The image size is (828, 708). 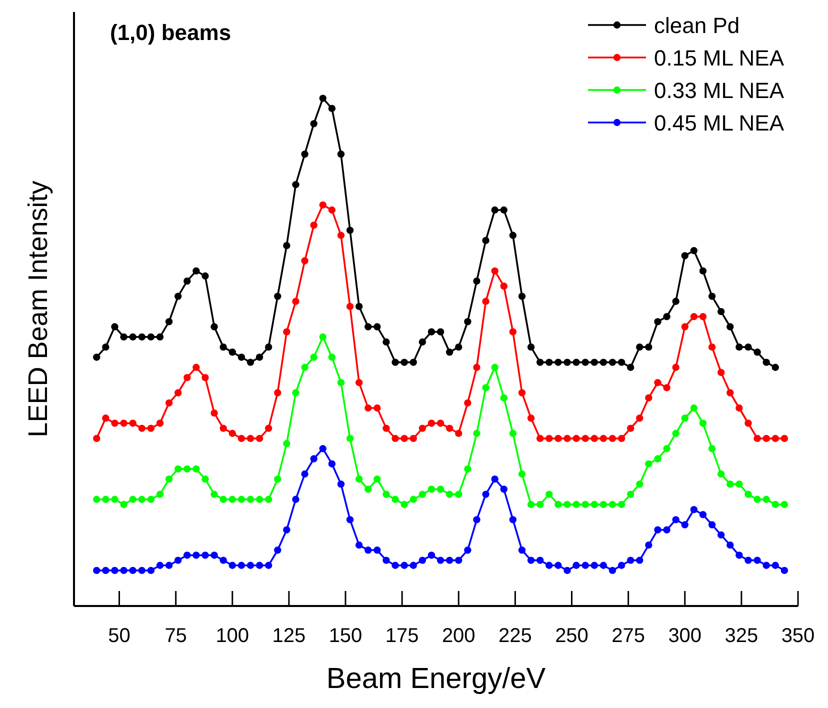 I want to click on x-tick-label: 200, so click(x=459, y=636).